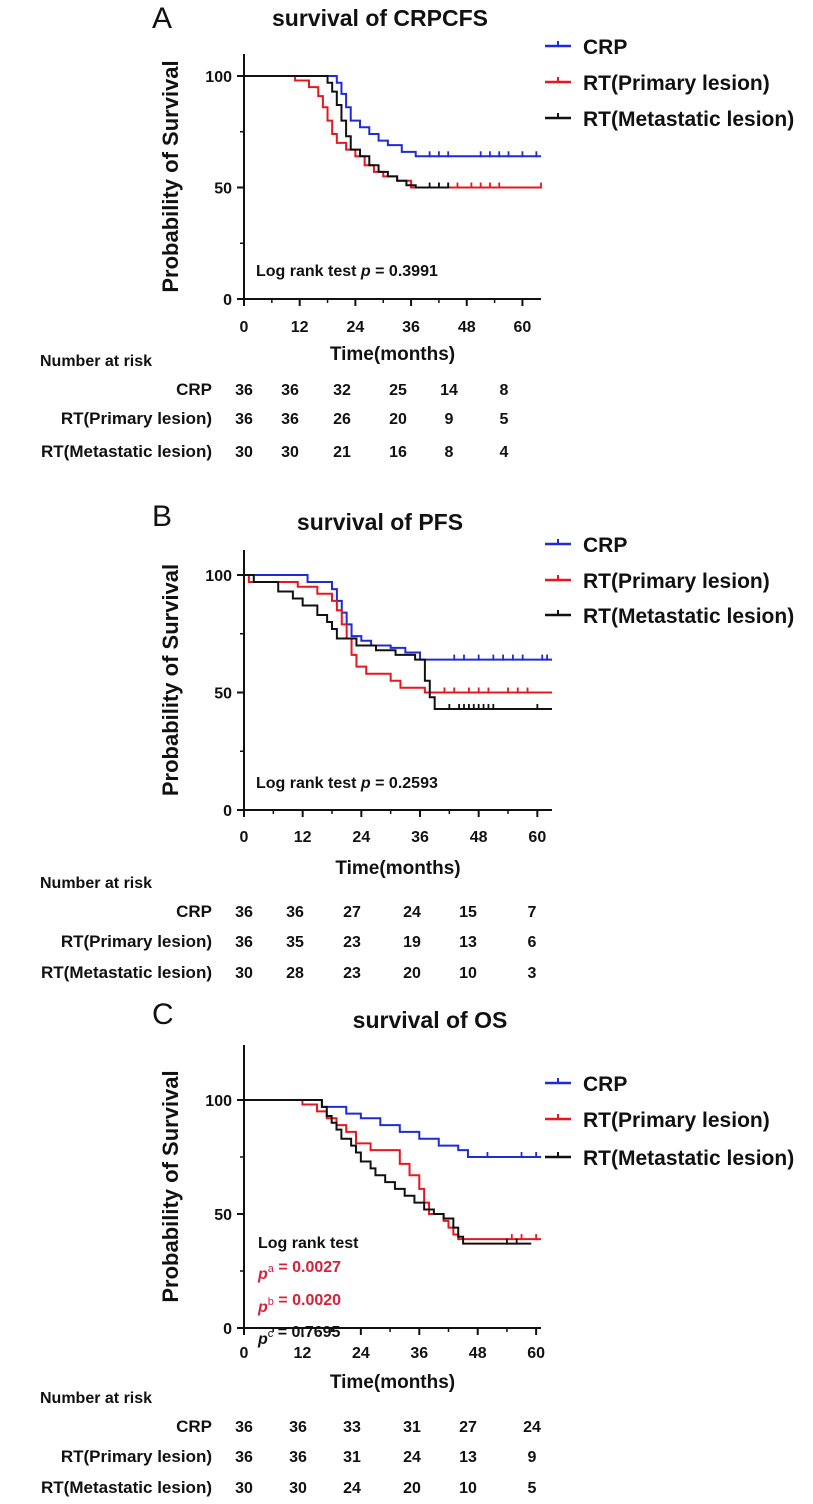 The height and width of the screenshot is (1504, 813). Describe the element at coordinates (398, 390) in the screenshot. I see `risk-value: 25` at that location.